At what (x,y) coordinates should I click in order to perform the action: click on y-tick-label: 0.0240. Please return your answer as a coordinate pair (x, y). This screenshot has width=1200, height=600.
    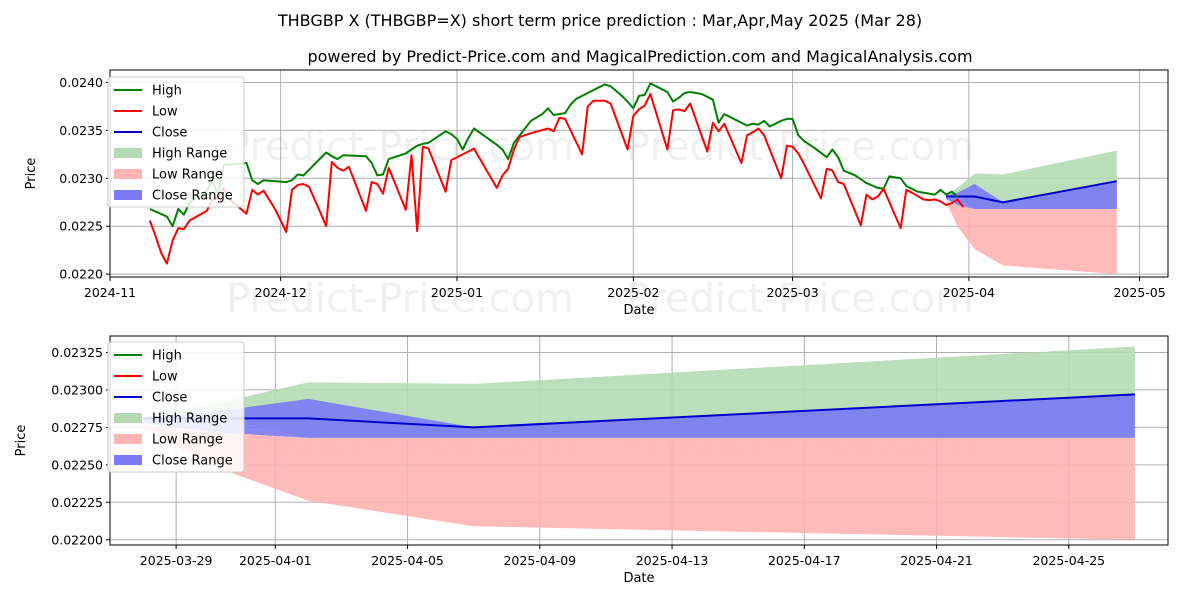
    Looking at the image, I should click on (81, 82).